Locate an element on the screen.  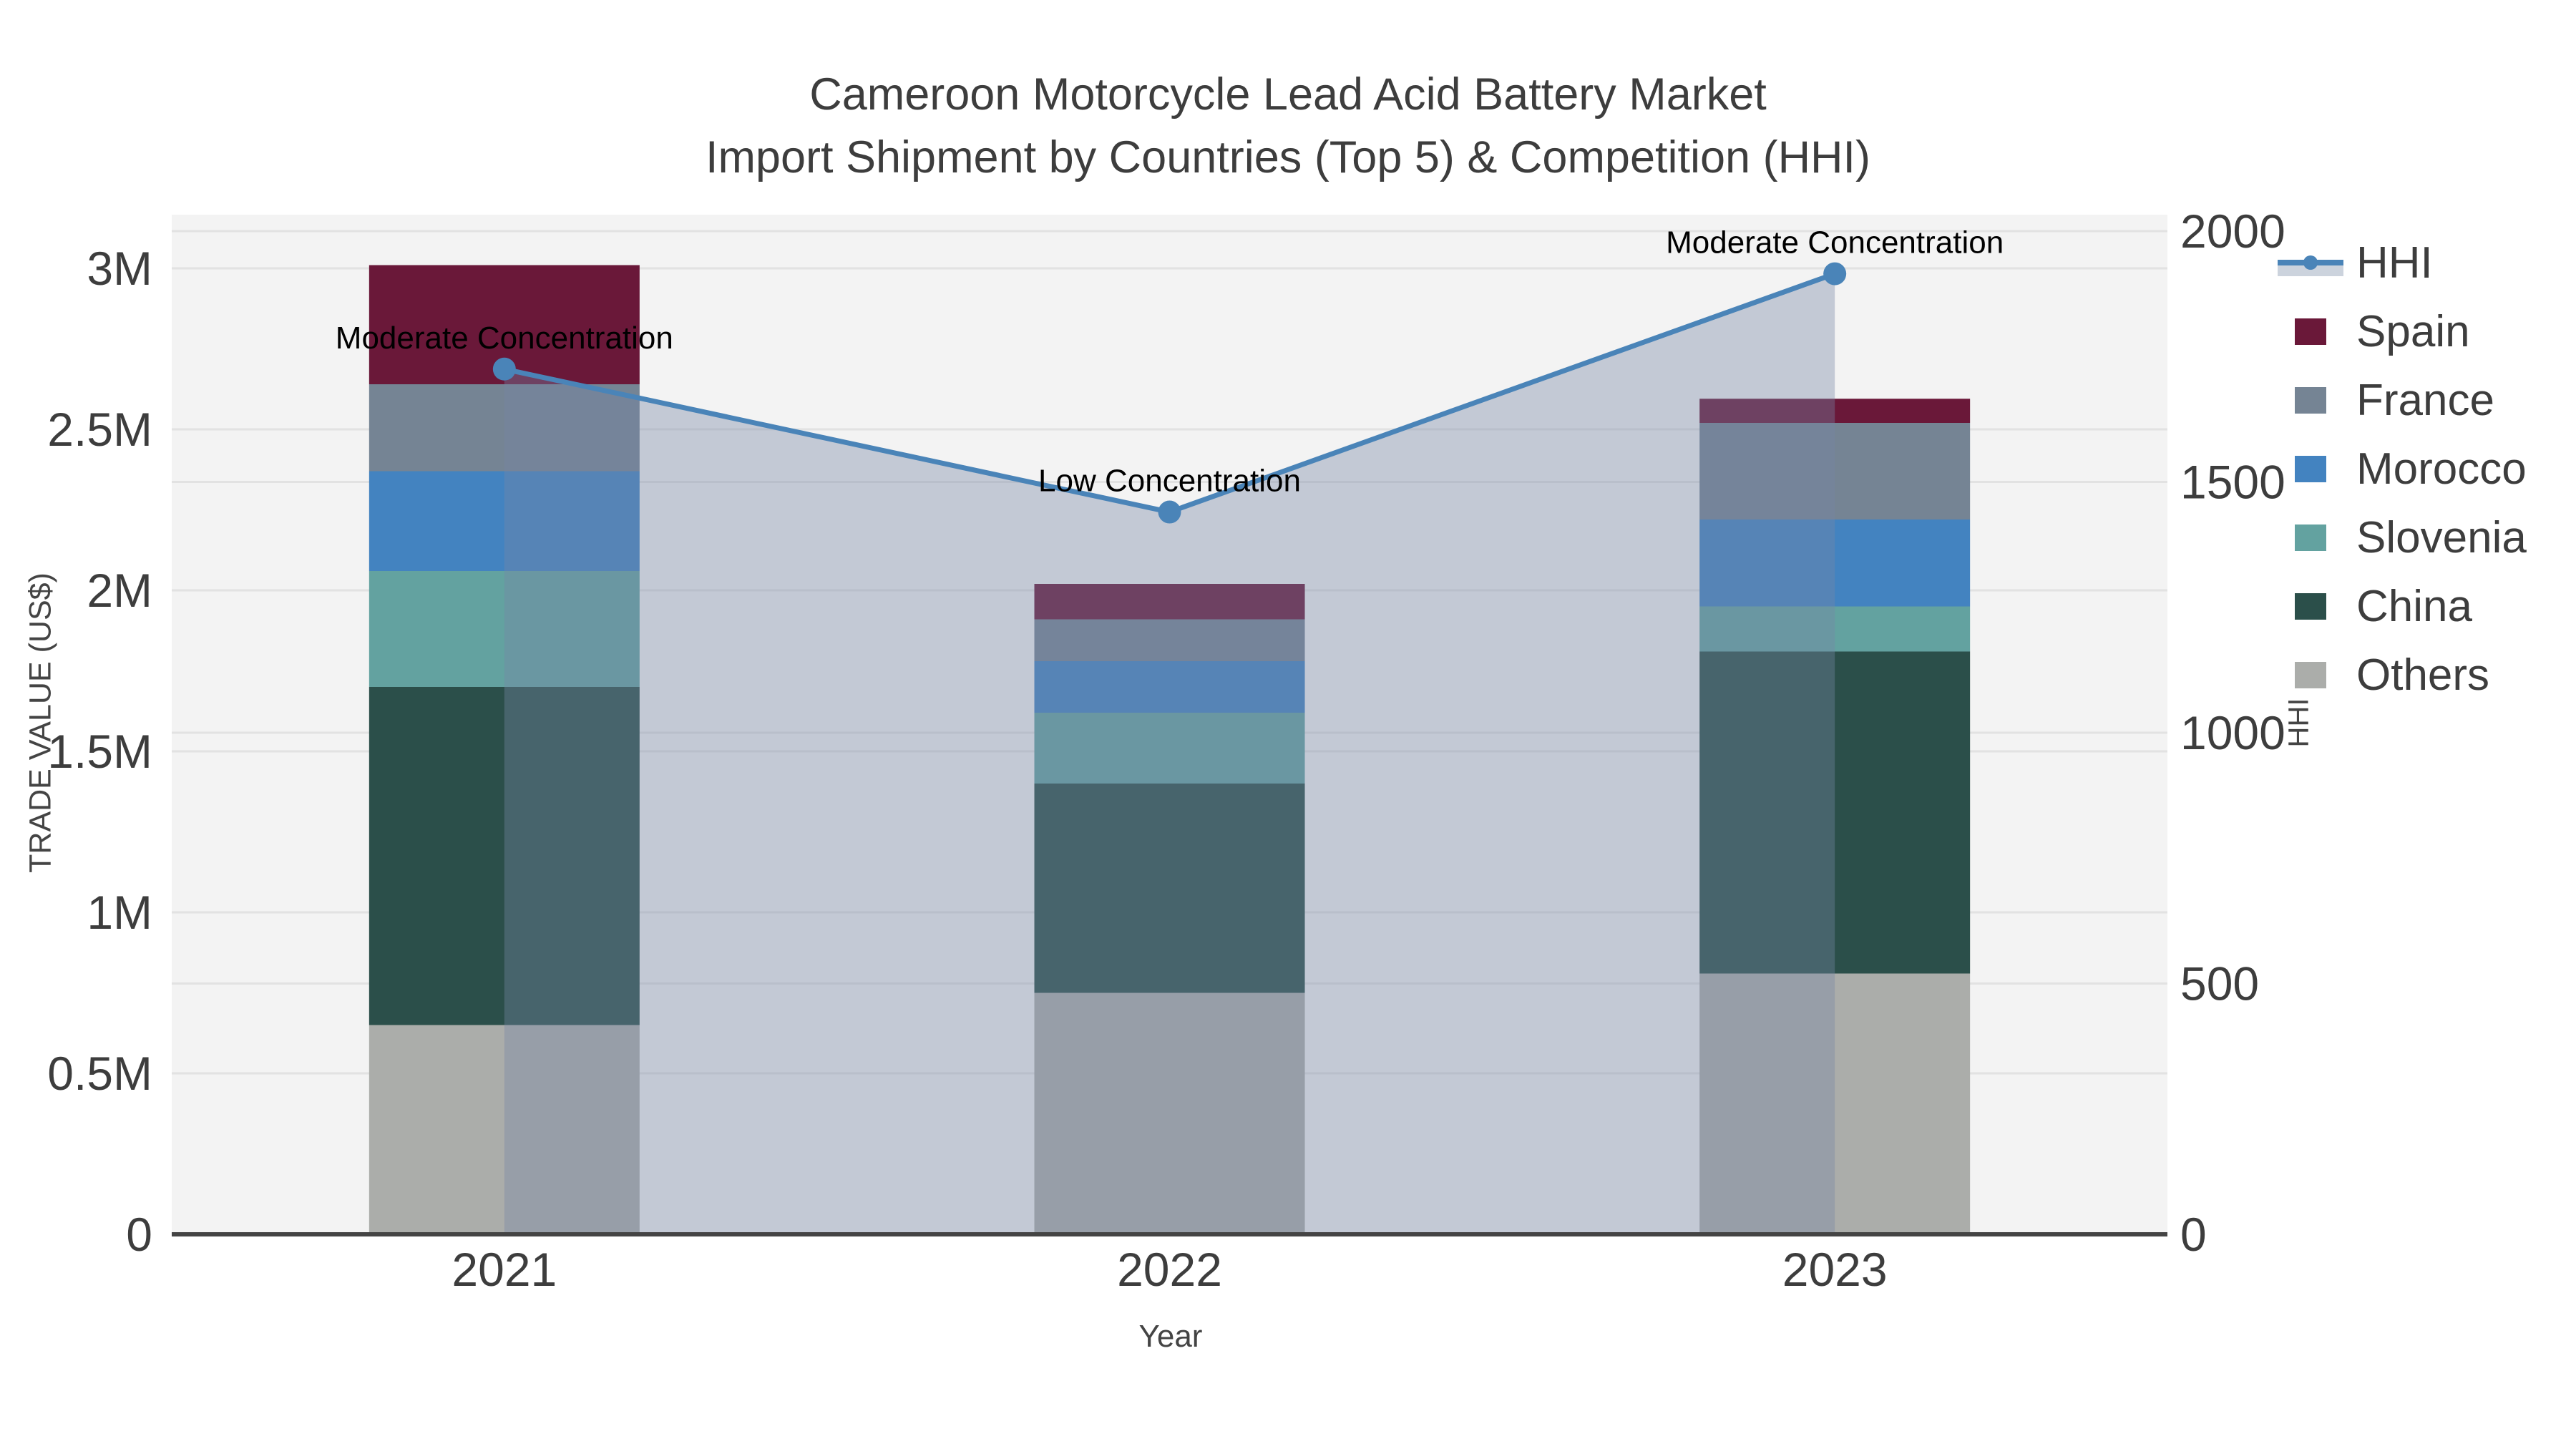
legend-item-hhi: HHI is located at coordinates (2402, 262).